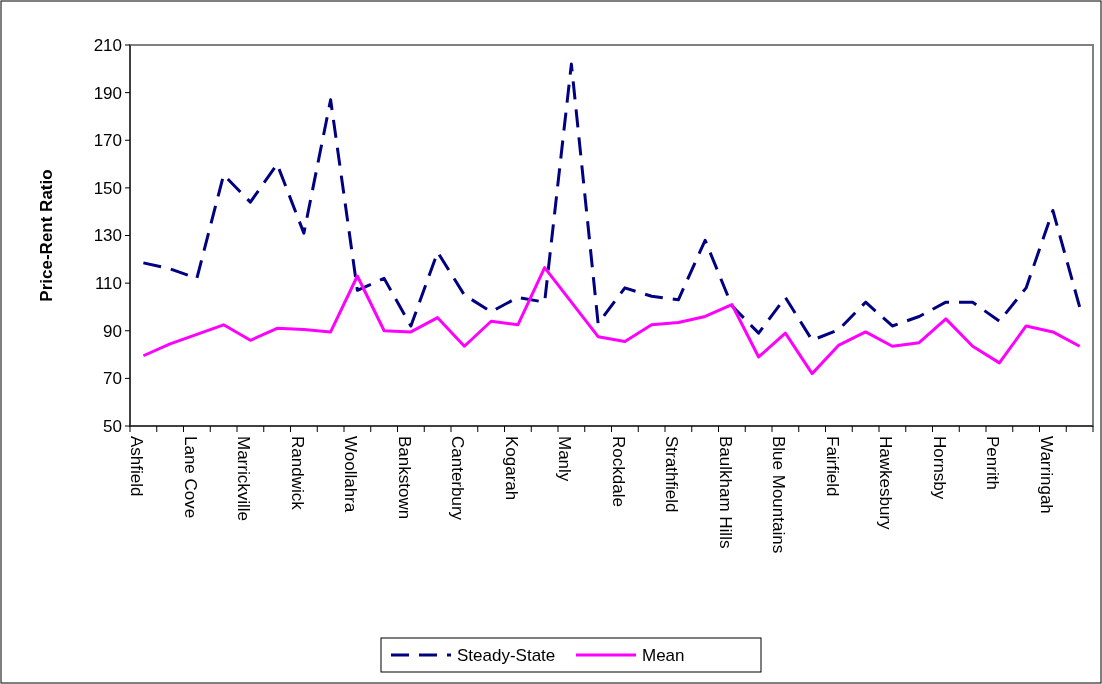 This screenshot has height=684, width=1102. What do you see at coordinates (663, 655) in the screenshot?
I see `legend-label: Mean` at bounding box center [663, 655].